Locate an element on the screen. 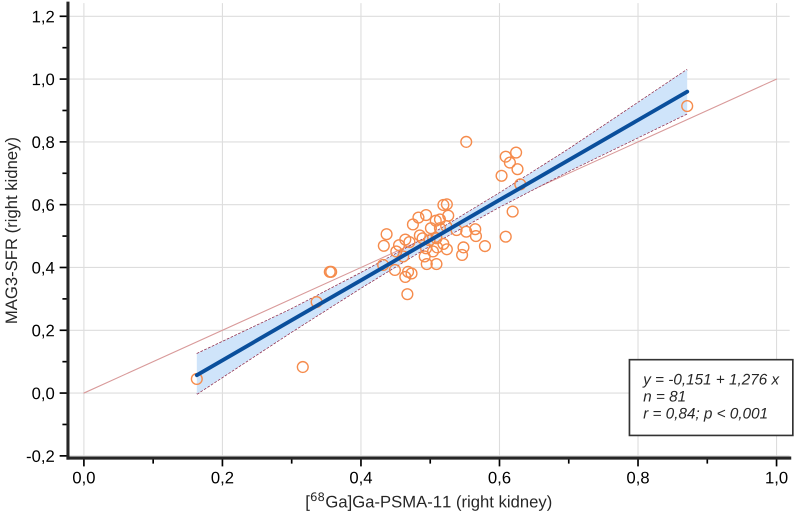 This screenshot has height=517, width=794. x-tick-label: 0,4 is located at coordinates (361, 479).